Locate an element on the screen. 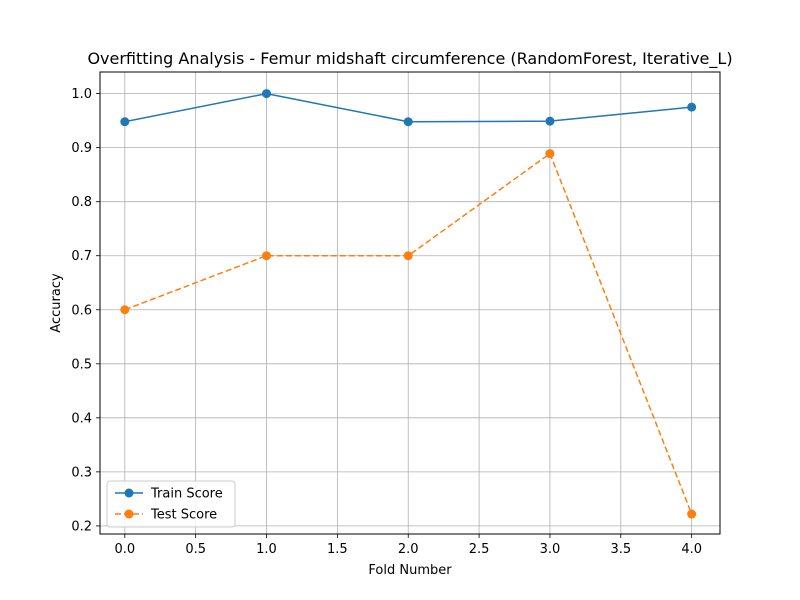 The width and height of the screenshot is (800, 600). y-tick-label: 0.4 is located at coordinates (81, 418).